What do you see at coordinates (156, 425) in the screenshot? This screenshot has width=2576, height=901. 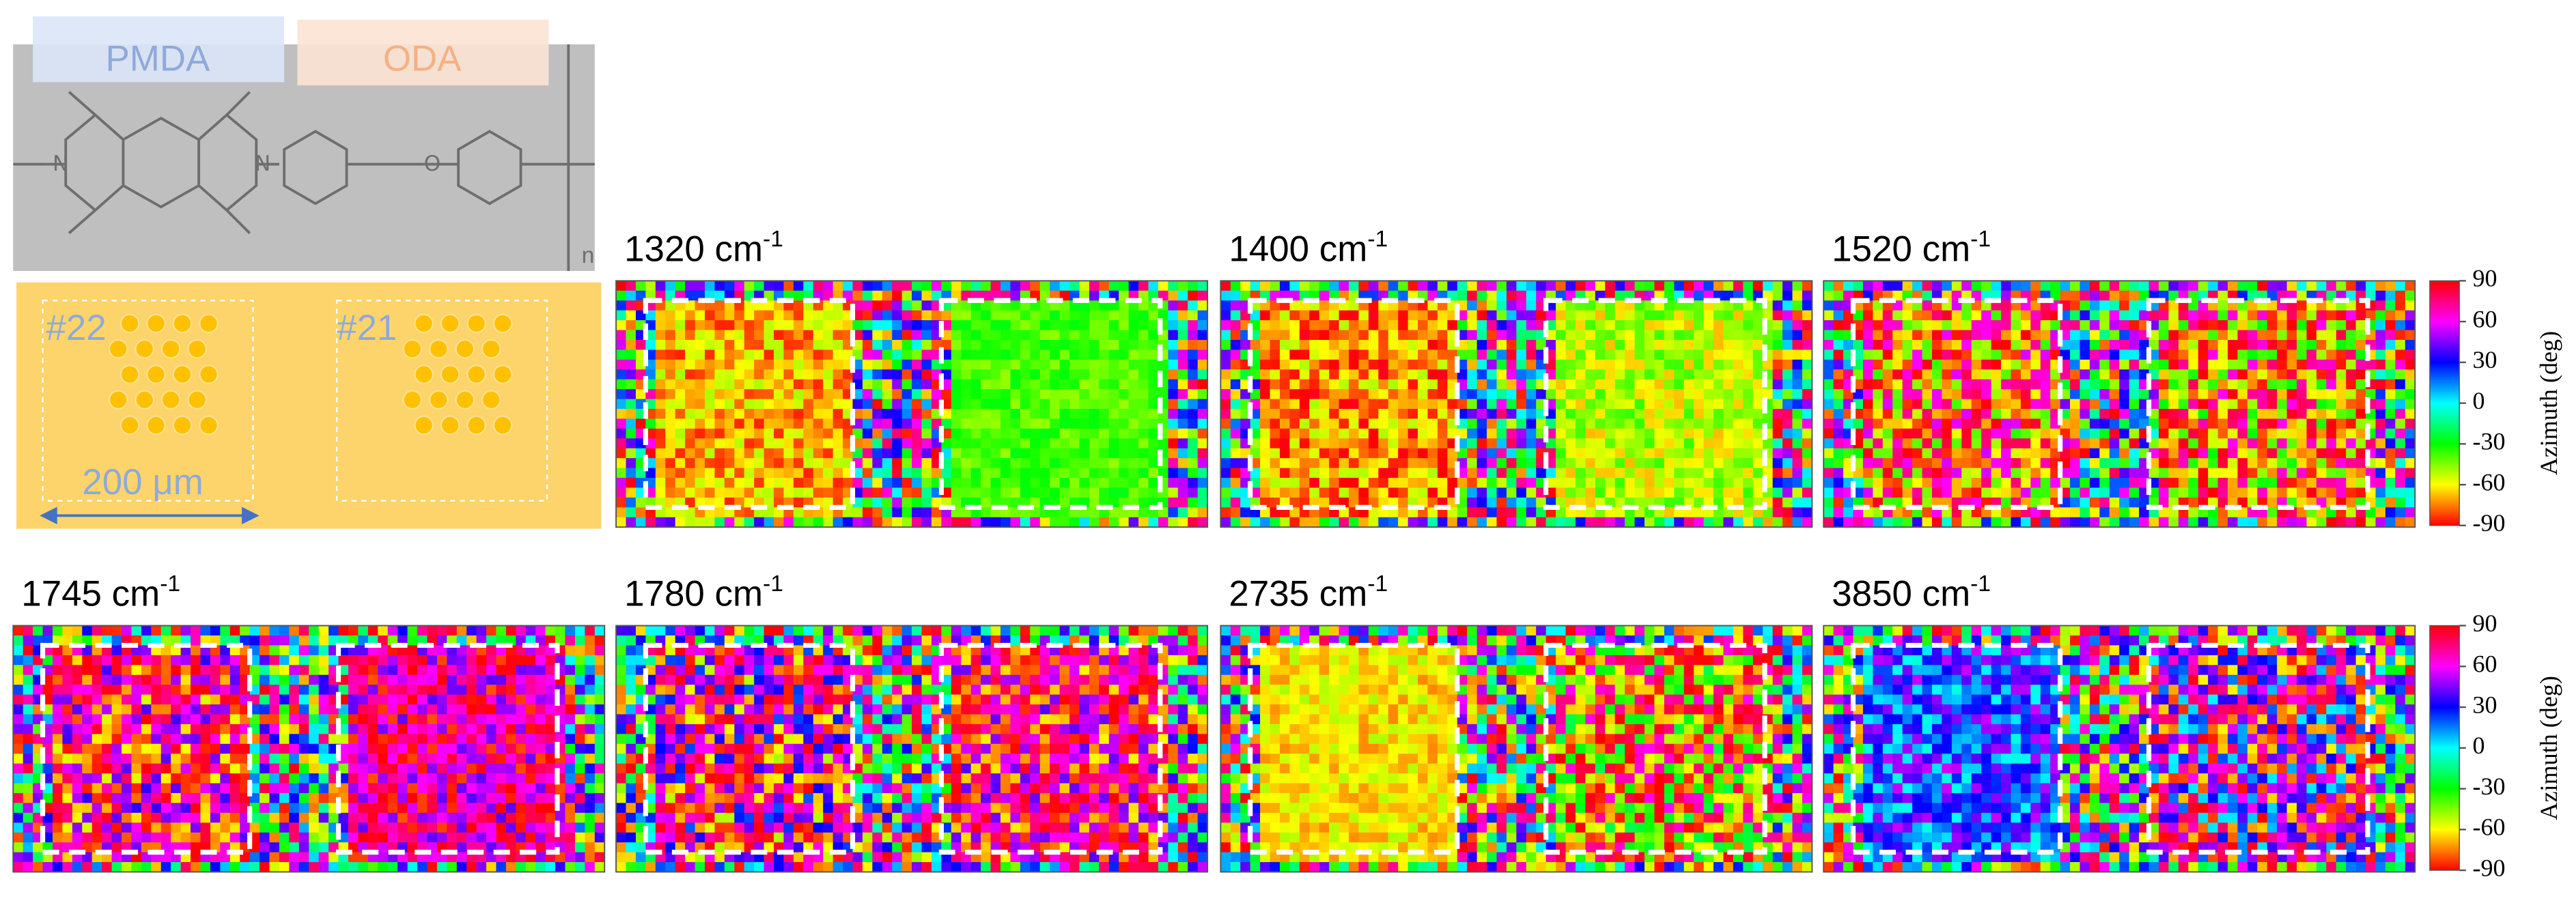 I see `sample-dot` at bounding box center [156, 425].